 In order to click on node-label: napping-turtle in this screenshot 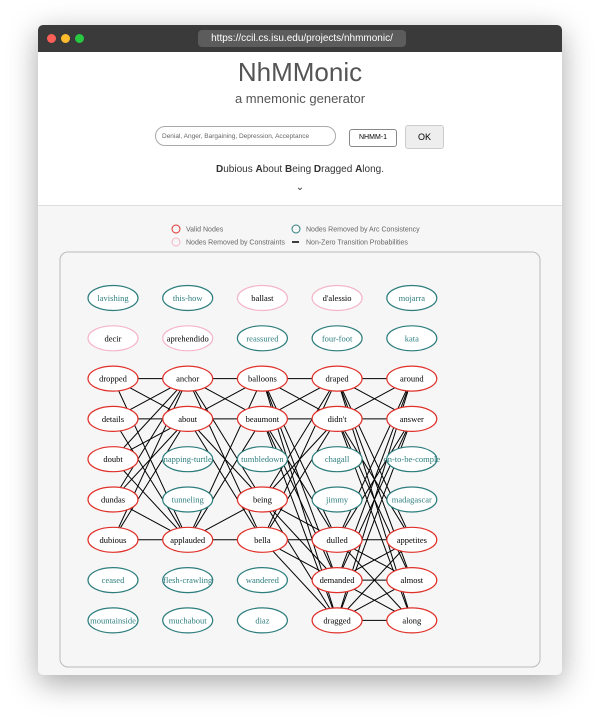, I will do `click(188, 459)`.